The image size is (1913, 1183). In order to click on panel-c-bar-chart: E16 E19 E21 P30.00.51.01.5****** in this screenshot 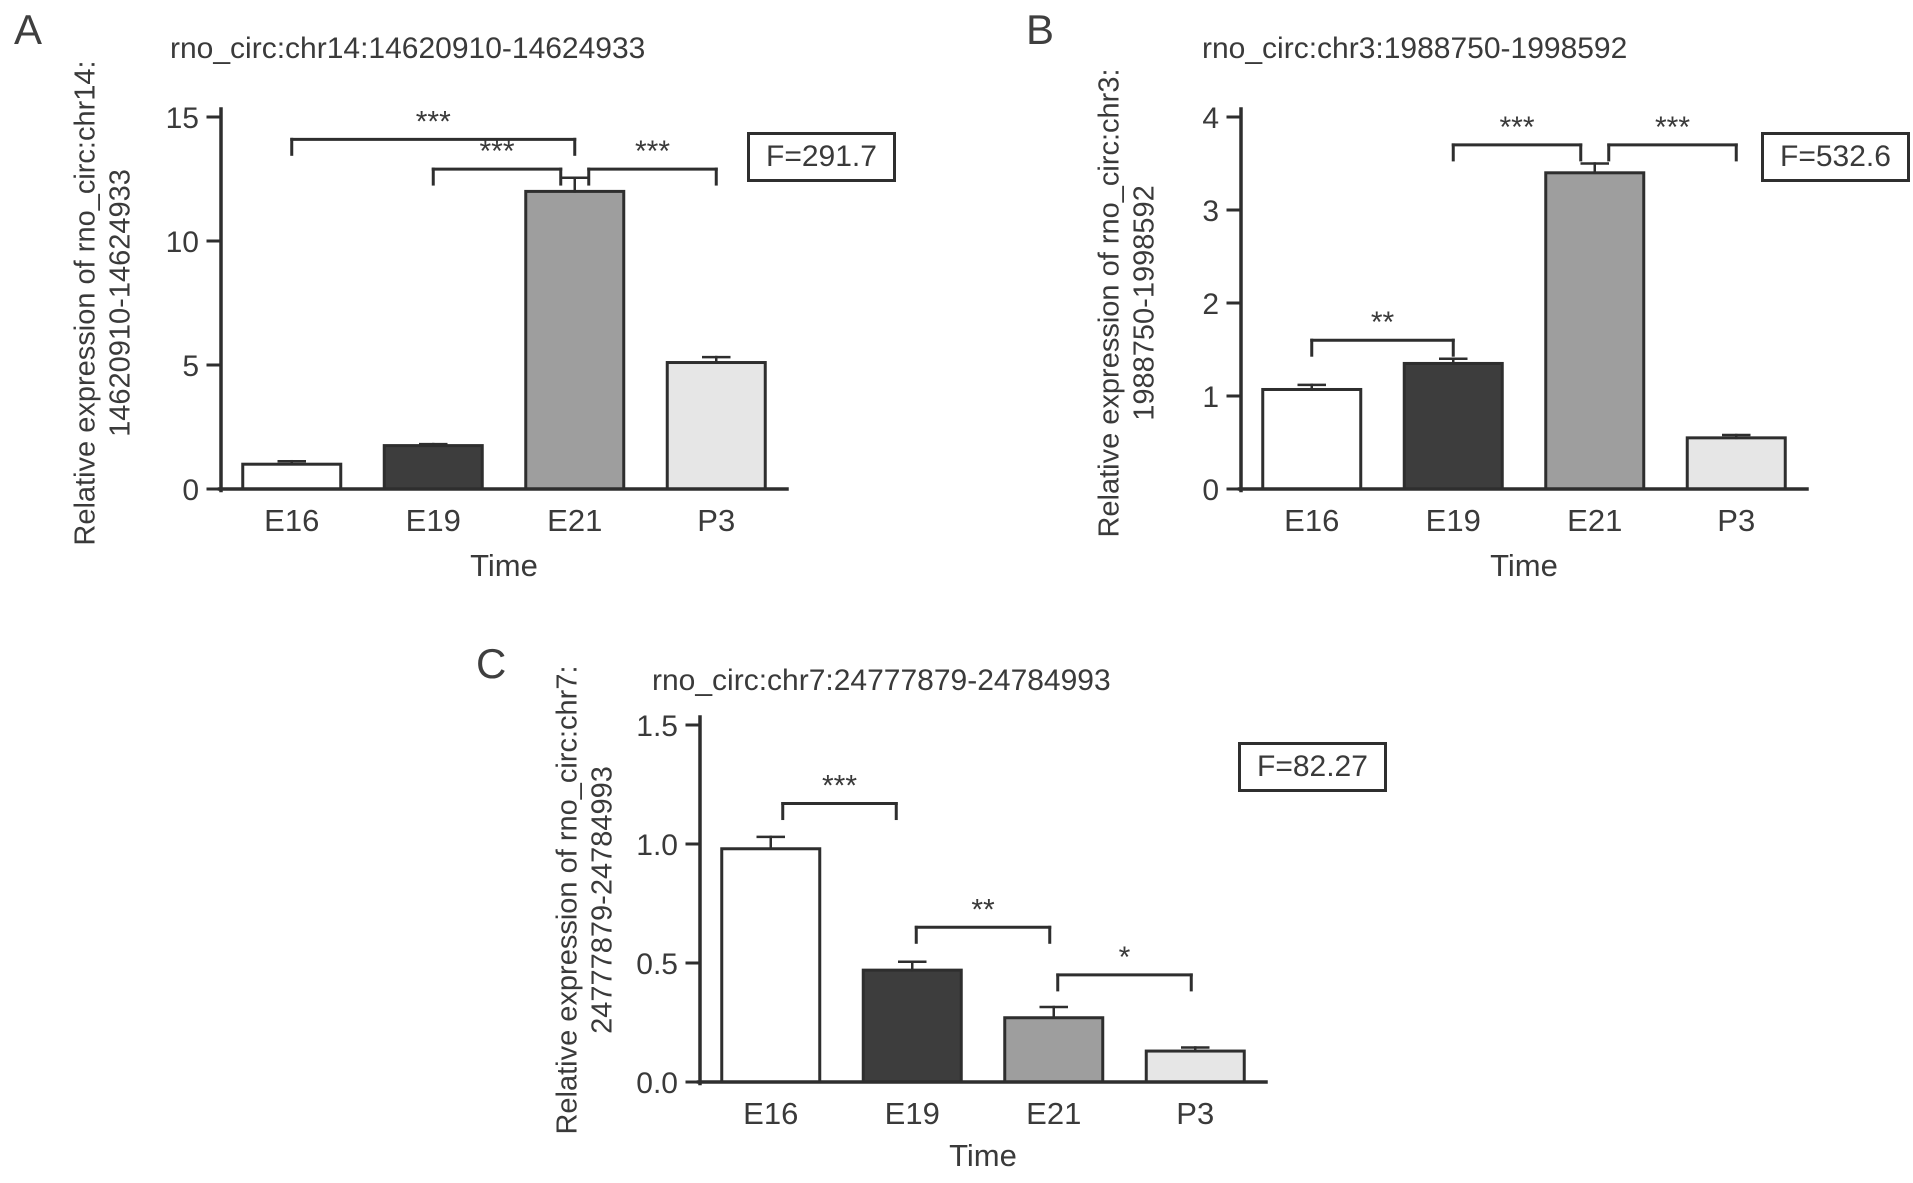, I will do `click(952, 920)`.